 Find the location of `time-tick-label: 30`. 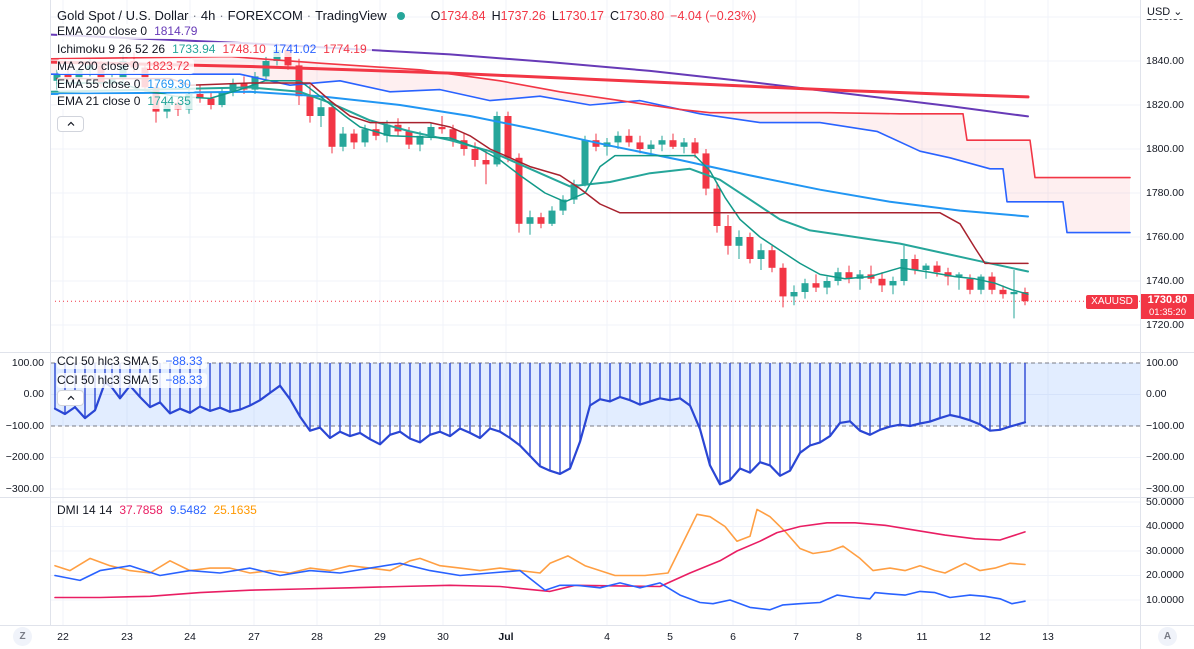

time-tick-label: 30 is located at coordinates (443, 637).